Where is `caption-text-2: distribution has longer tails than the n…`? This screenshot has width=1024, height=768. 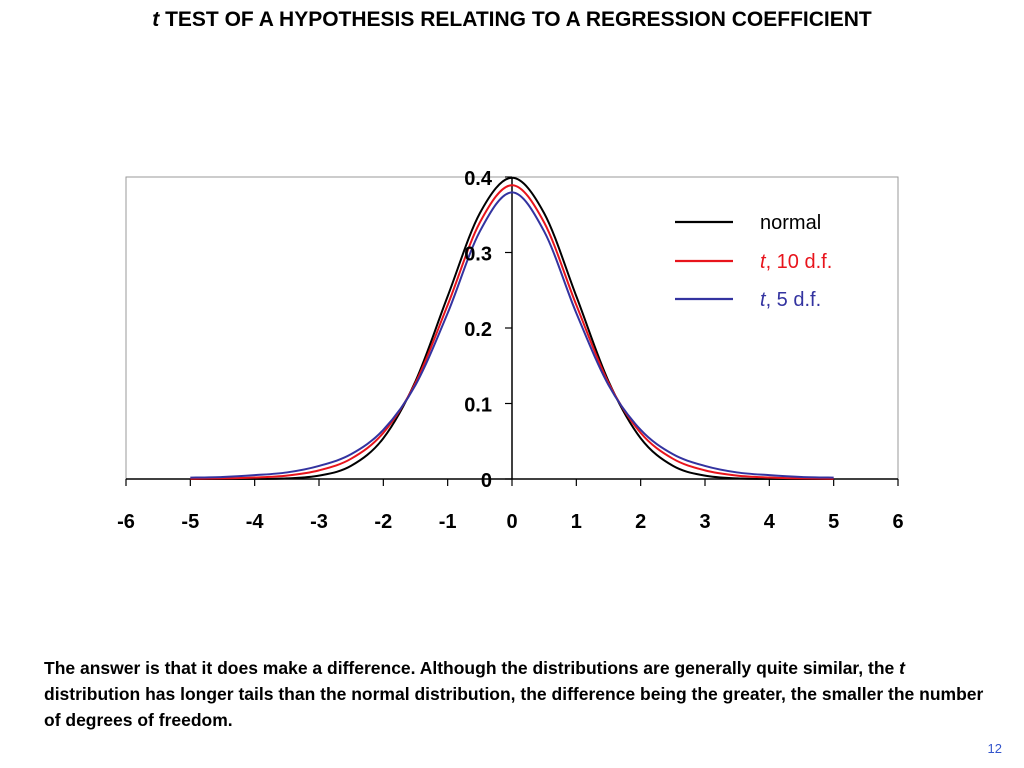 caption-text-2: distribution has longer tails than the n… is located at coordinates (514, 707).